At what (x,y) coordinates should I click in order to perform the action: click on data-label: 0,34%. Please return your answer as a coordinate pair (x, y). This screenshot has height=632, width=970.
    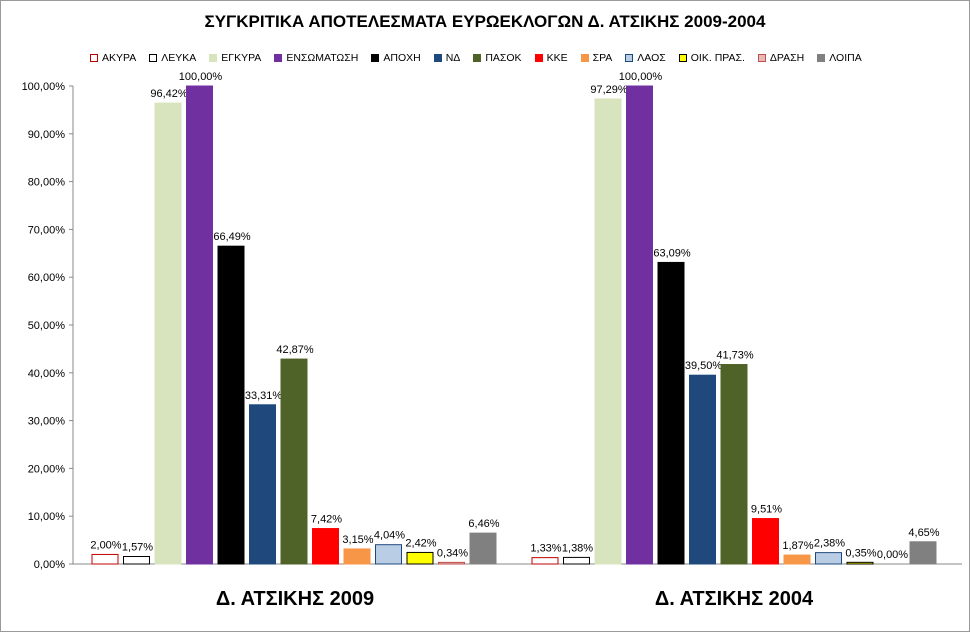
    Looking at the image, I should click on (452, 553).